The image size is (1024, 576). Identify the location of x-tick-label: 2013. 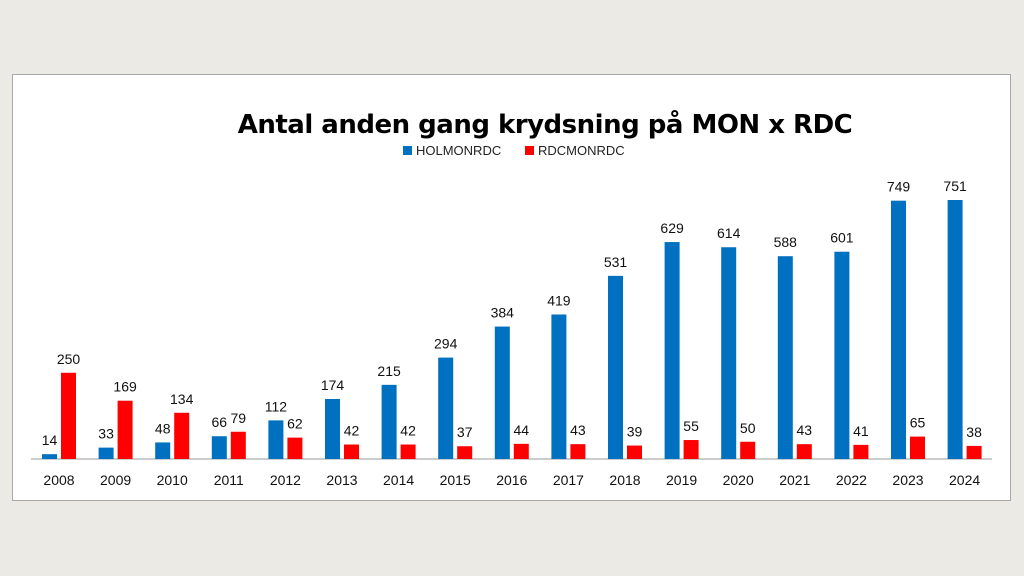
(341, 480).